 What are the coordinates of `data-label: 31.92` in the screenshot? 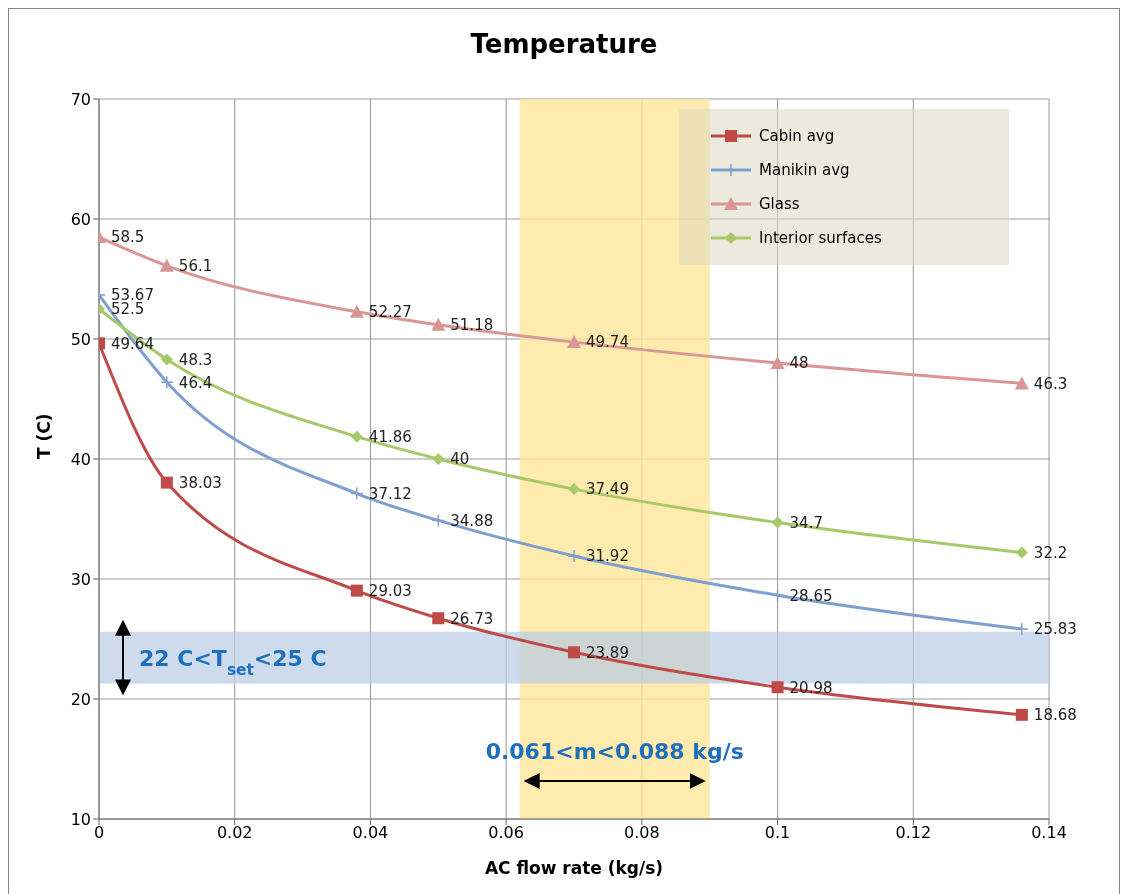 It's located at (607, 556).